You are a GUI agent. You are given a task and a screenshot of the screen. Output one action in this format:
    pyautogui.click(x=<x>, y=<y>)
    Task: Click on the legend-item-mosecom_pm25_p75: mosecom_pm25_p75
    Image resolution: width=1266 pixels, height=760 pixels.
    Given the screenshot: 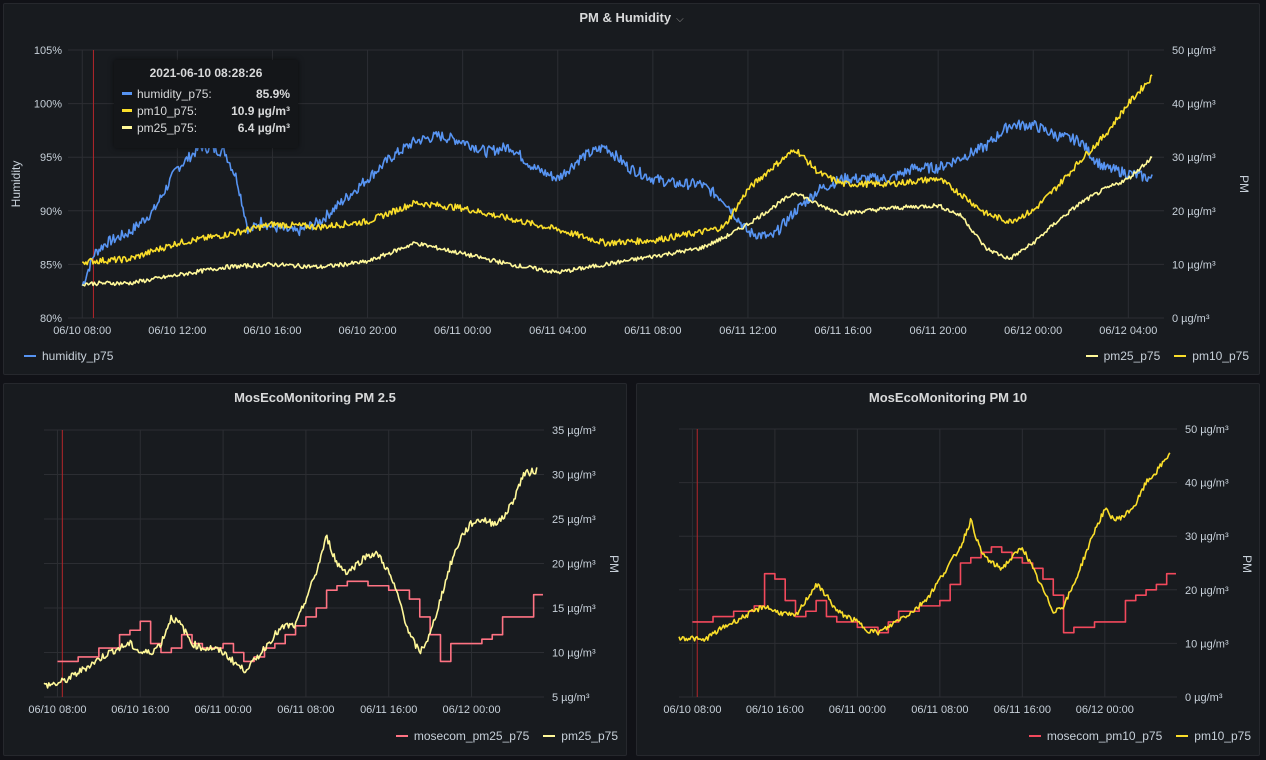 What is the action you would take?
    pyautogui.click(x=462, y=736)
    